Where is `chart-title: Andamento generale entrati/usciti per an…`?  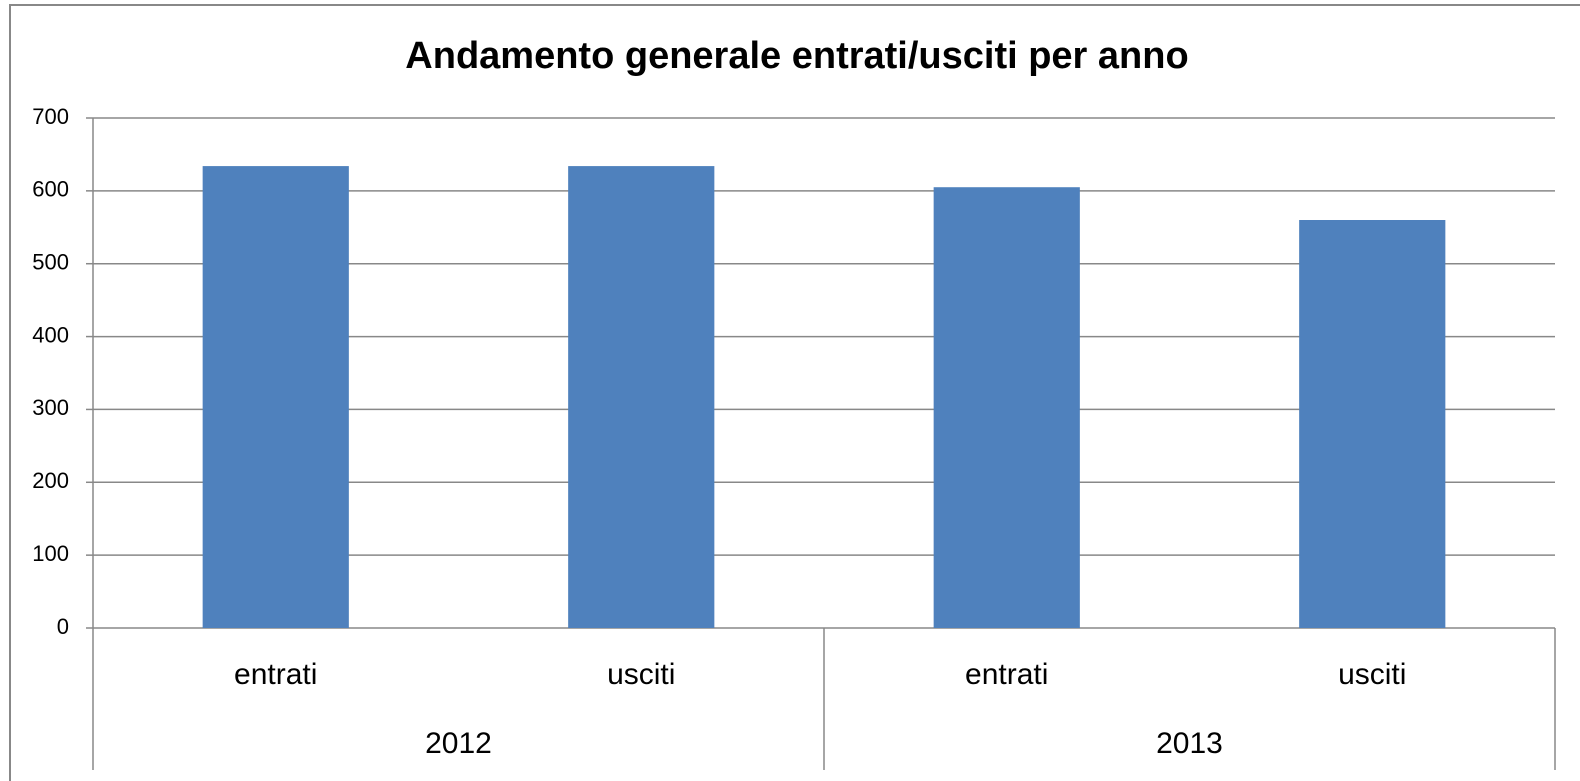
chart-title: Andamento generale entrati/usciti per an… is located at coordinates (796, 56).